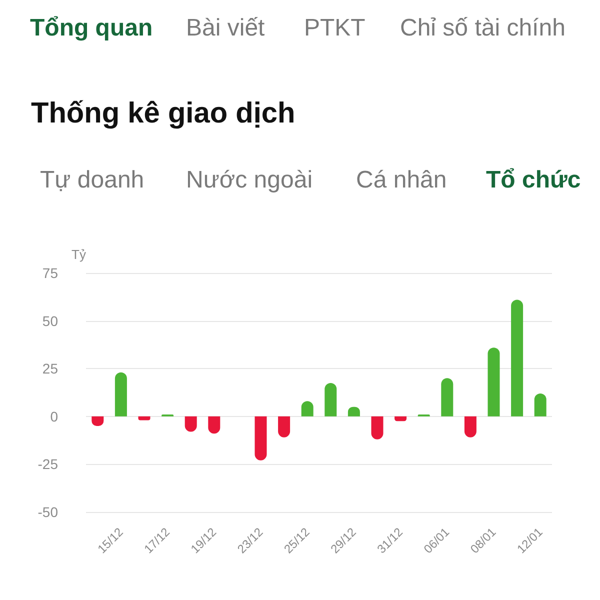 This screenshot has height=600, width=600. What do you see at coordinates (54, 416) in the screenshot?
I see `y-tick-label: 0` at bounding box center [54, 416].